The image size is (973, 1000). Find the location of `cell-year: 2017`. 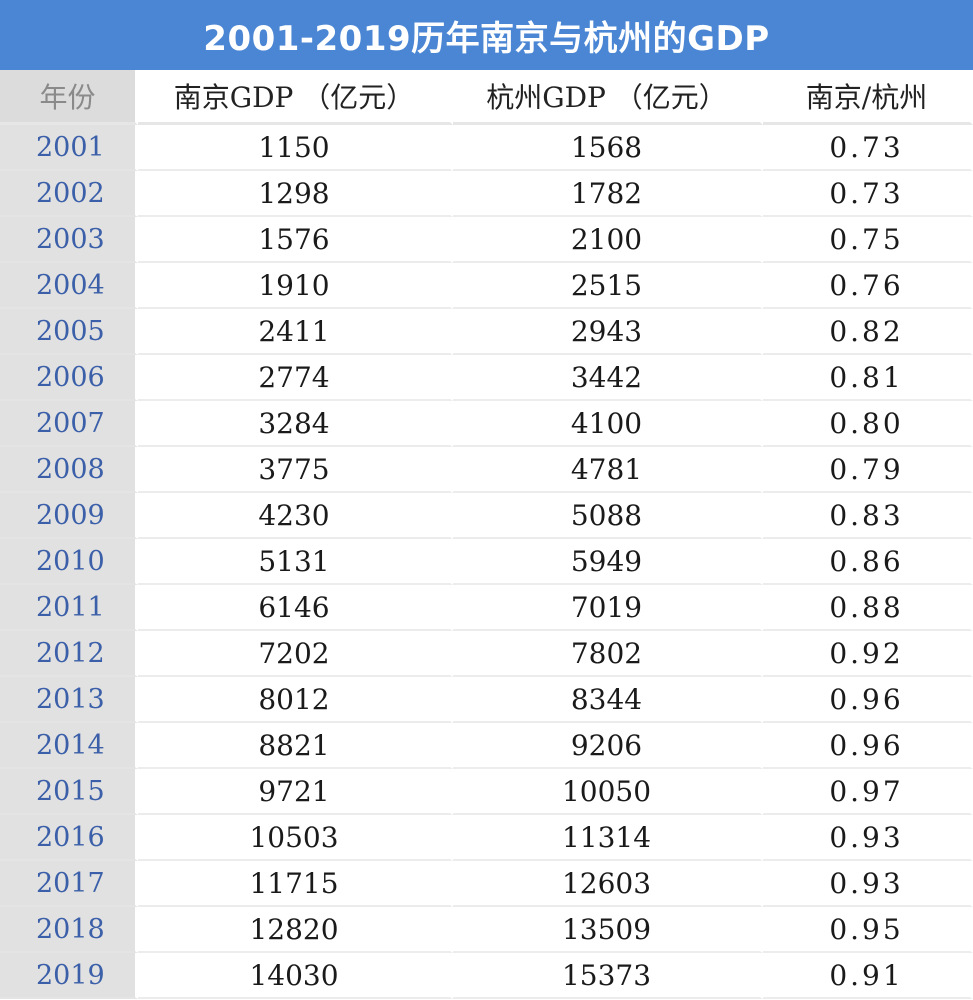

cell-year: 2017 is located at coordinates (69, 884).